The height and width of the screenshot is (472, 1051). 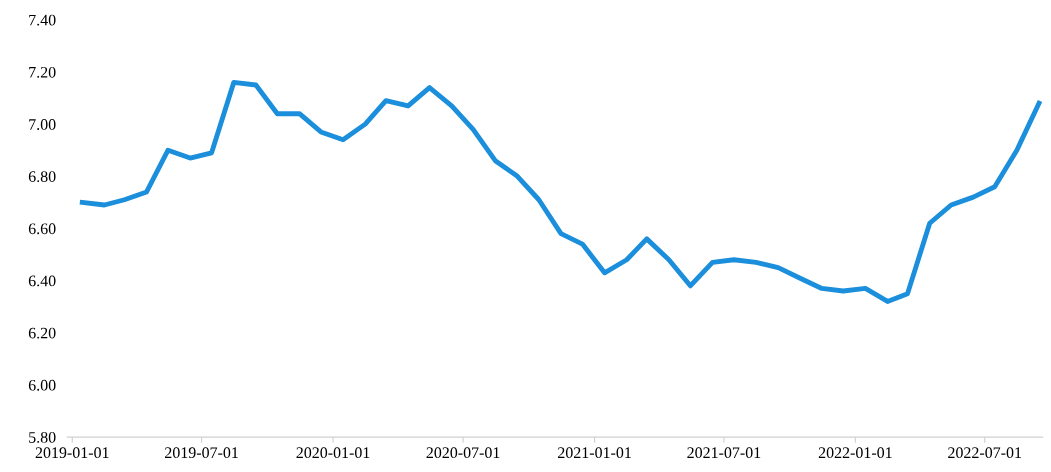 I want to click on y-tick-label: 5.80, so click(x=42, y=437).